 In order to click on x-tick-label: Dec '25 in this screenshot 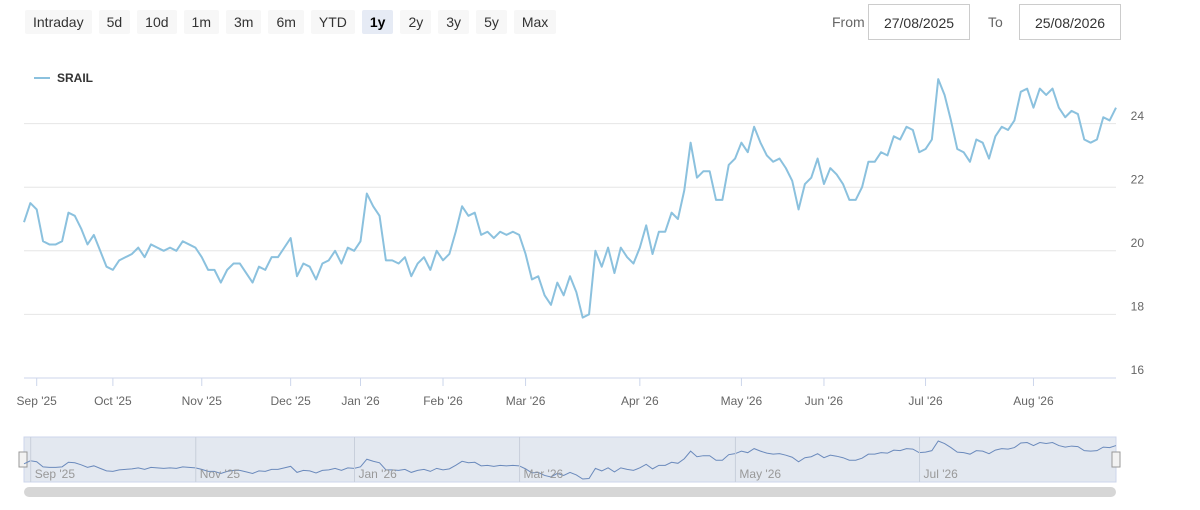, I will do `click(290, 401)`.